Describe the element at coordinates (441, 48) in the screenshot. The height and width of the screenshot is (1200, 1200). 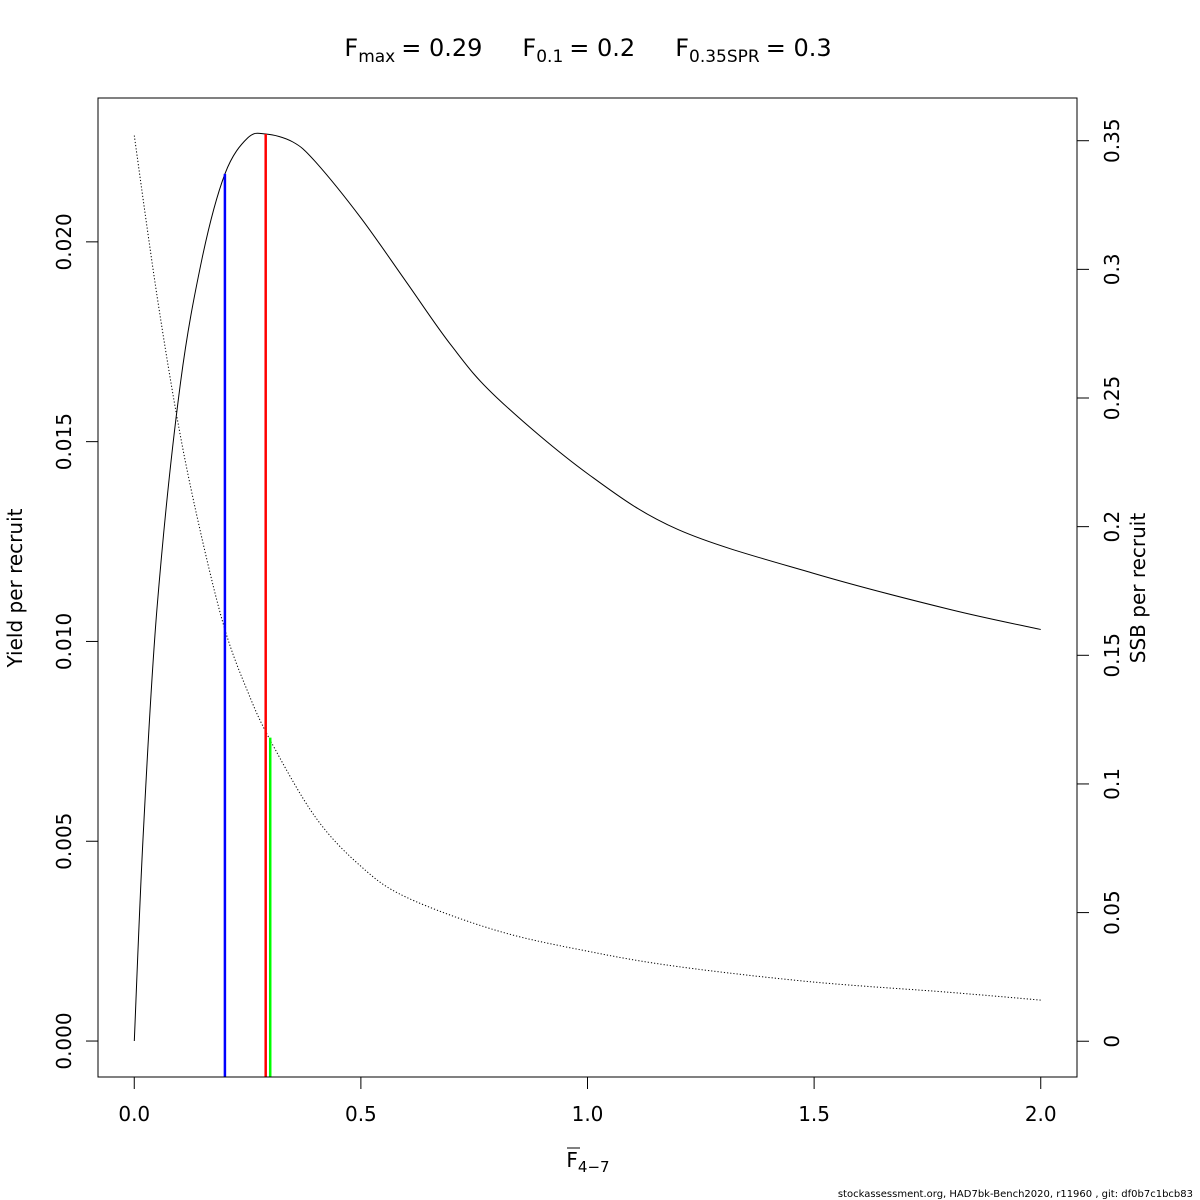
I see `title-fmax-value: = 0.29` at that location.